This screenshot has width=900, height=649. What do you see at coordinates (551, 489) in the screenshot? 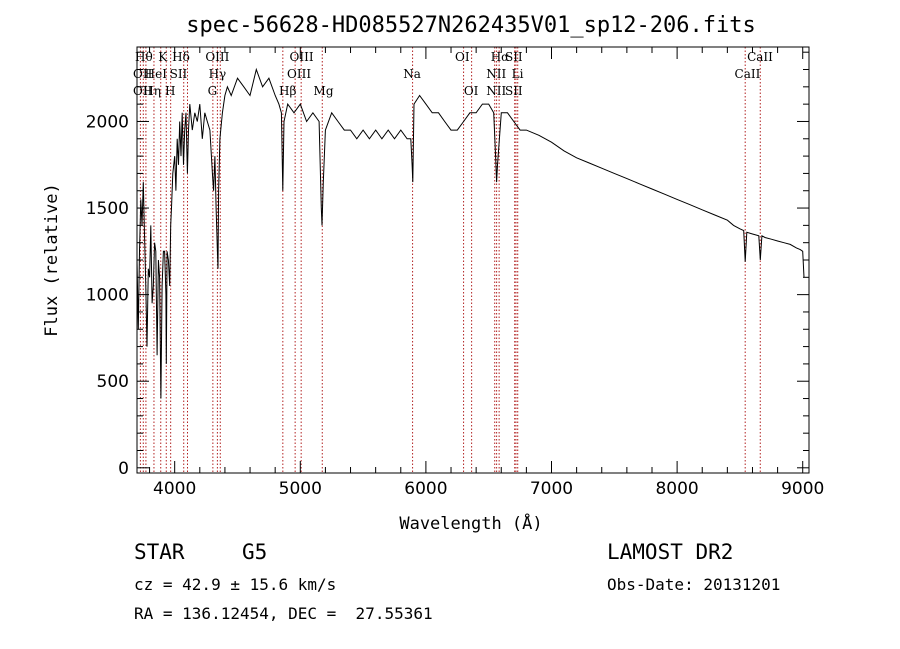
I see `x-tick-label: 7000` at bounding box center [551, 489].